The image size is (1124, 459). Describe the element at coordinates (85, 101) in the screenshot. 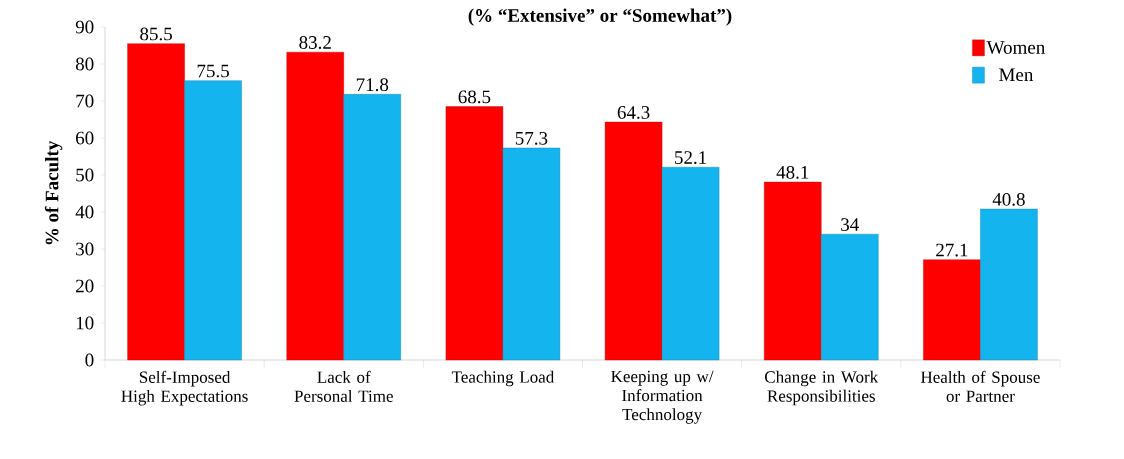

I see `y-tick-label: 70` at that location.